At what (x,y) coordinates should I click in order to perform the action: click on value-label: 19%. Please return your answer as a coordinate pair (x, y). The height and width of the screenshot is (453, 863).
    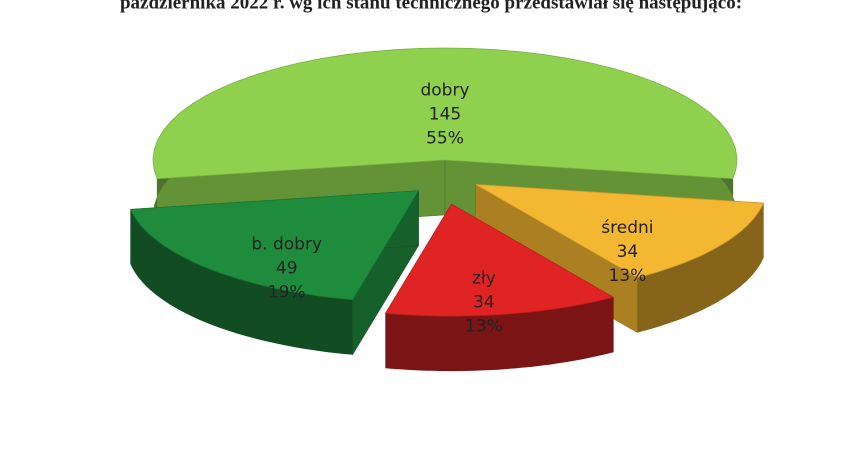
    Looking at the image, I should click on (287, 292).